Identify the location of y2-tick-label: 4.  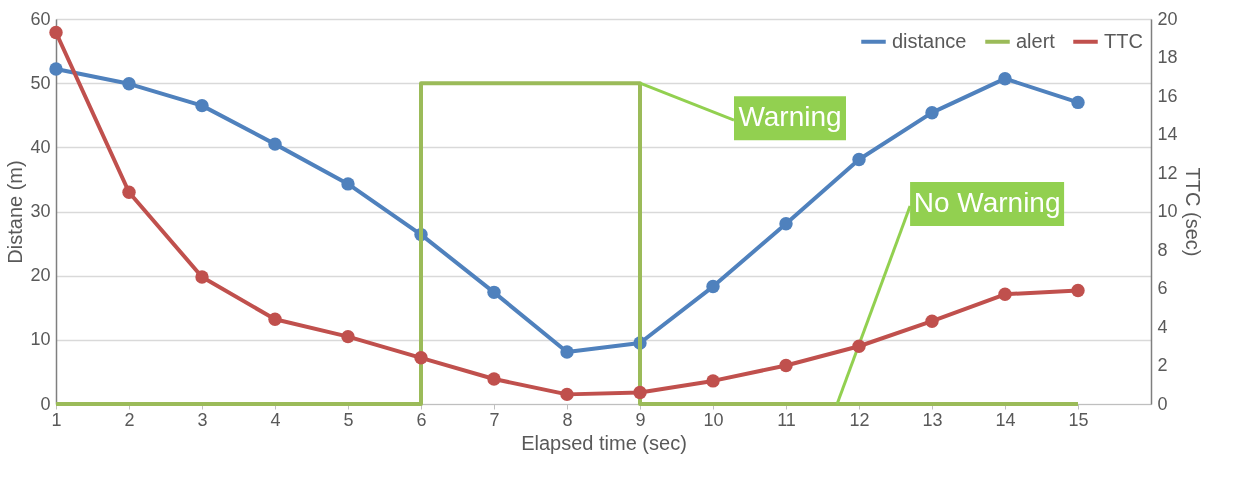
(1162, 326).